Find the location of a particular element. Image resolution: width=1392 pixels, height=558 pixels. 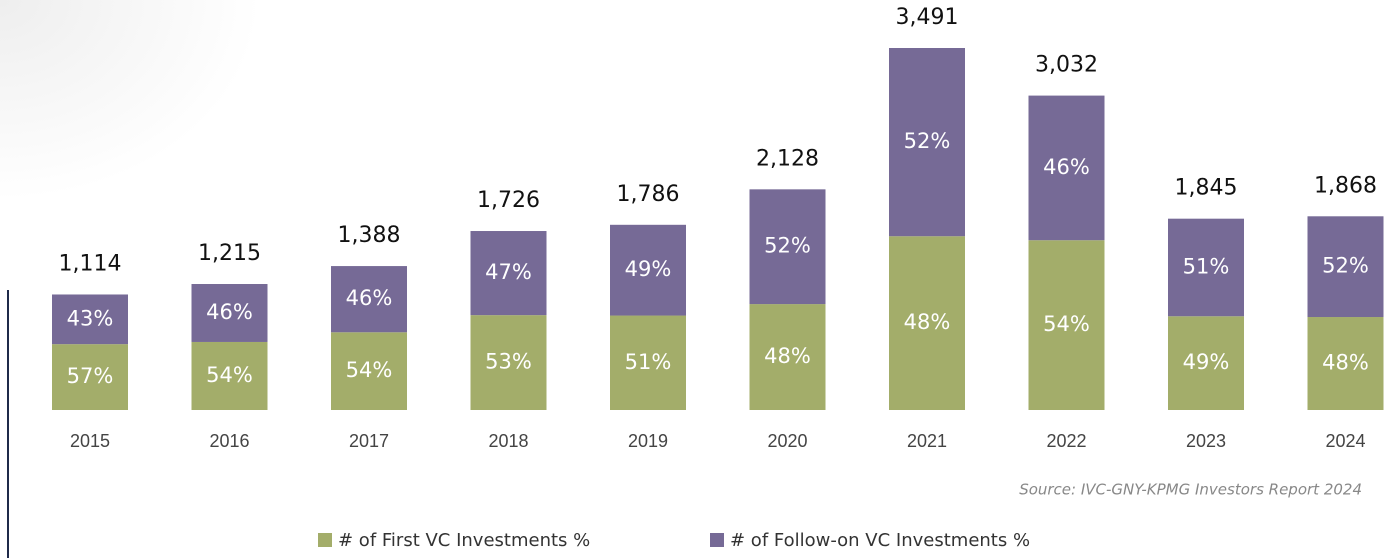

x-tick-label: 2021 is located at coordinates (927, 441).